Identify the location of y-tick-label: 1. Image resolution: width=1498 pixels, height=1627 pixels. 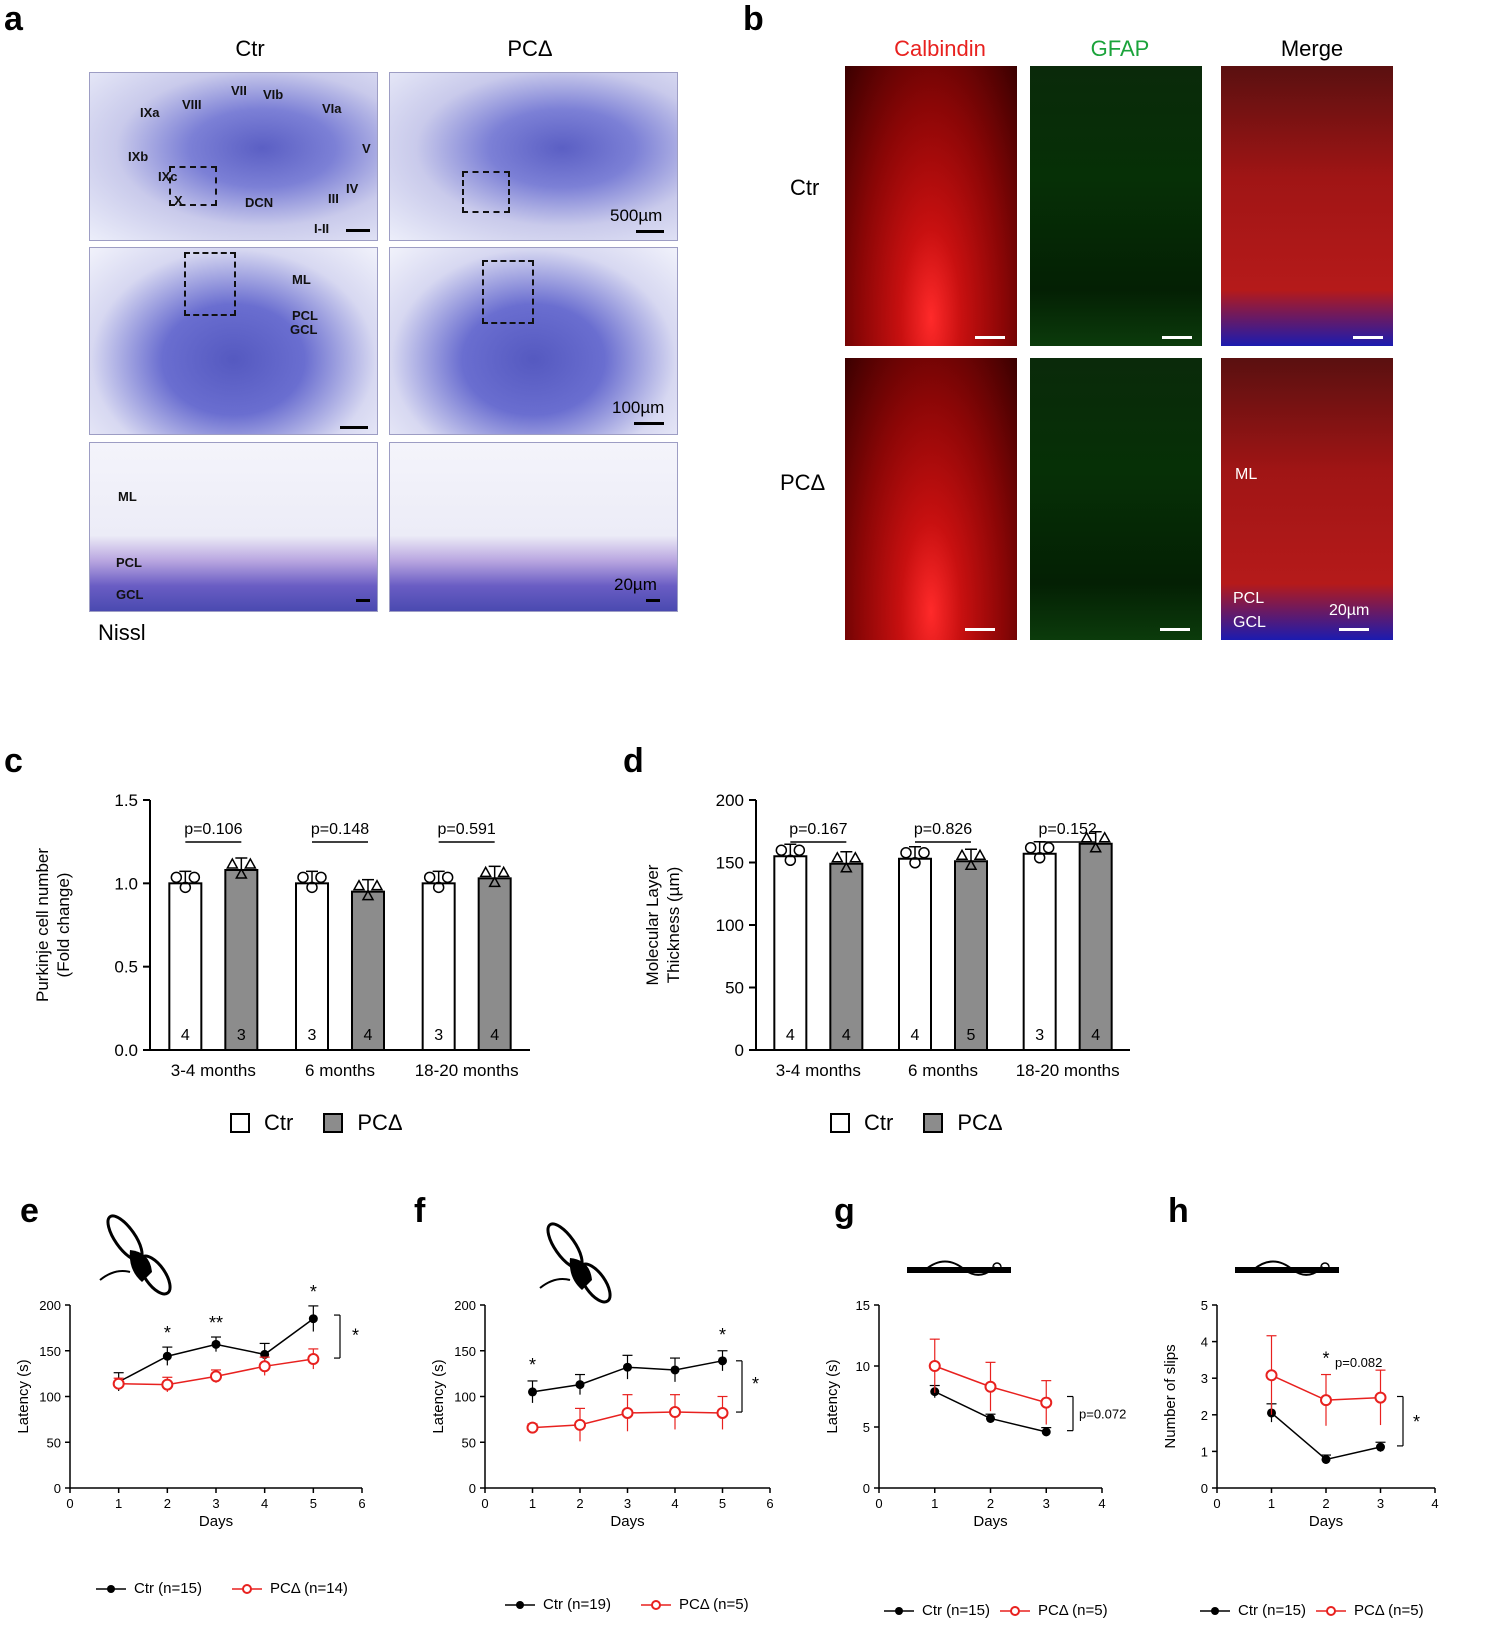
(1204, 1451).